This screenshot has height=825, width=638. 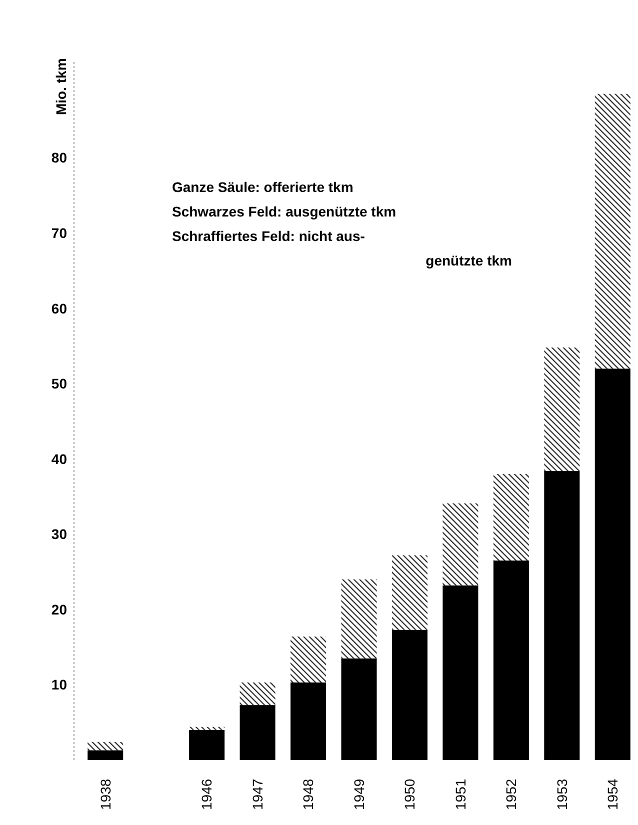 I want to click on x-tick-label: 1953, so click(x=562, y=794).